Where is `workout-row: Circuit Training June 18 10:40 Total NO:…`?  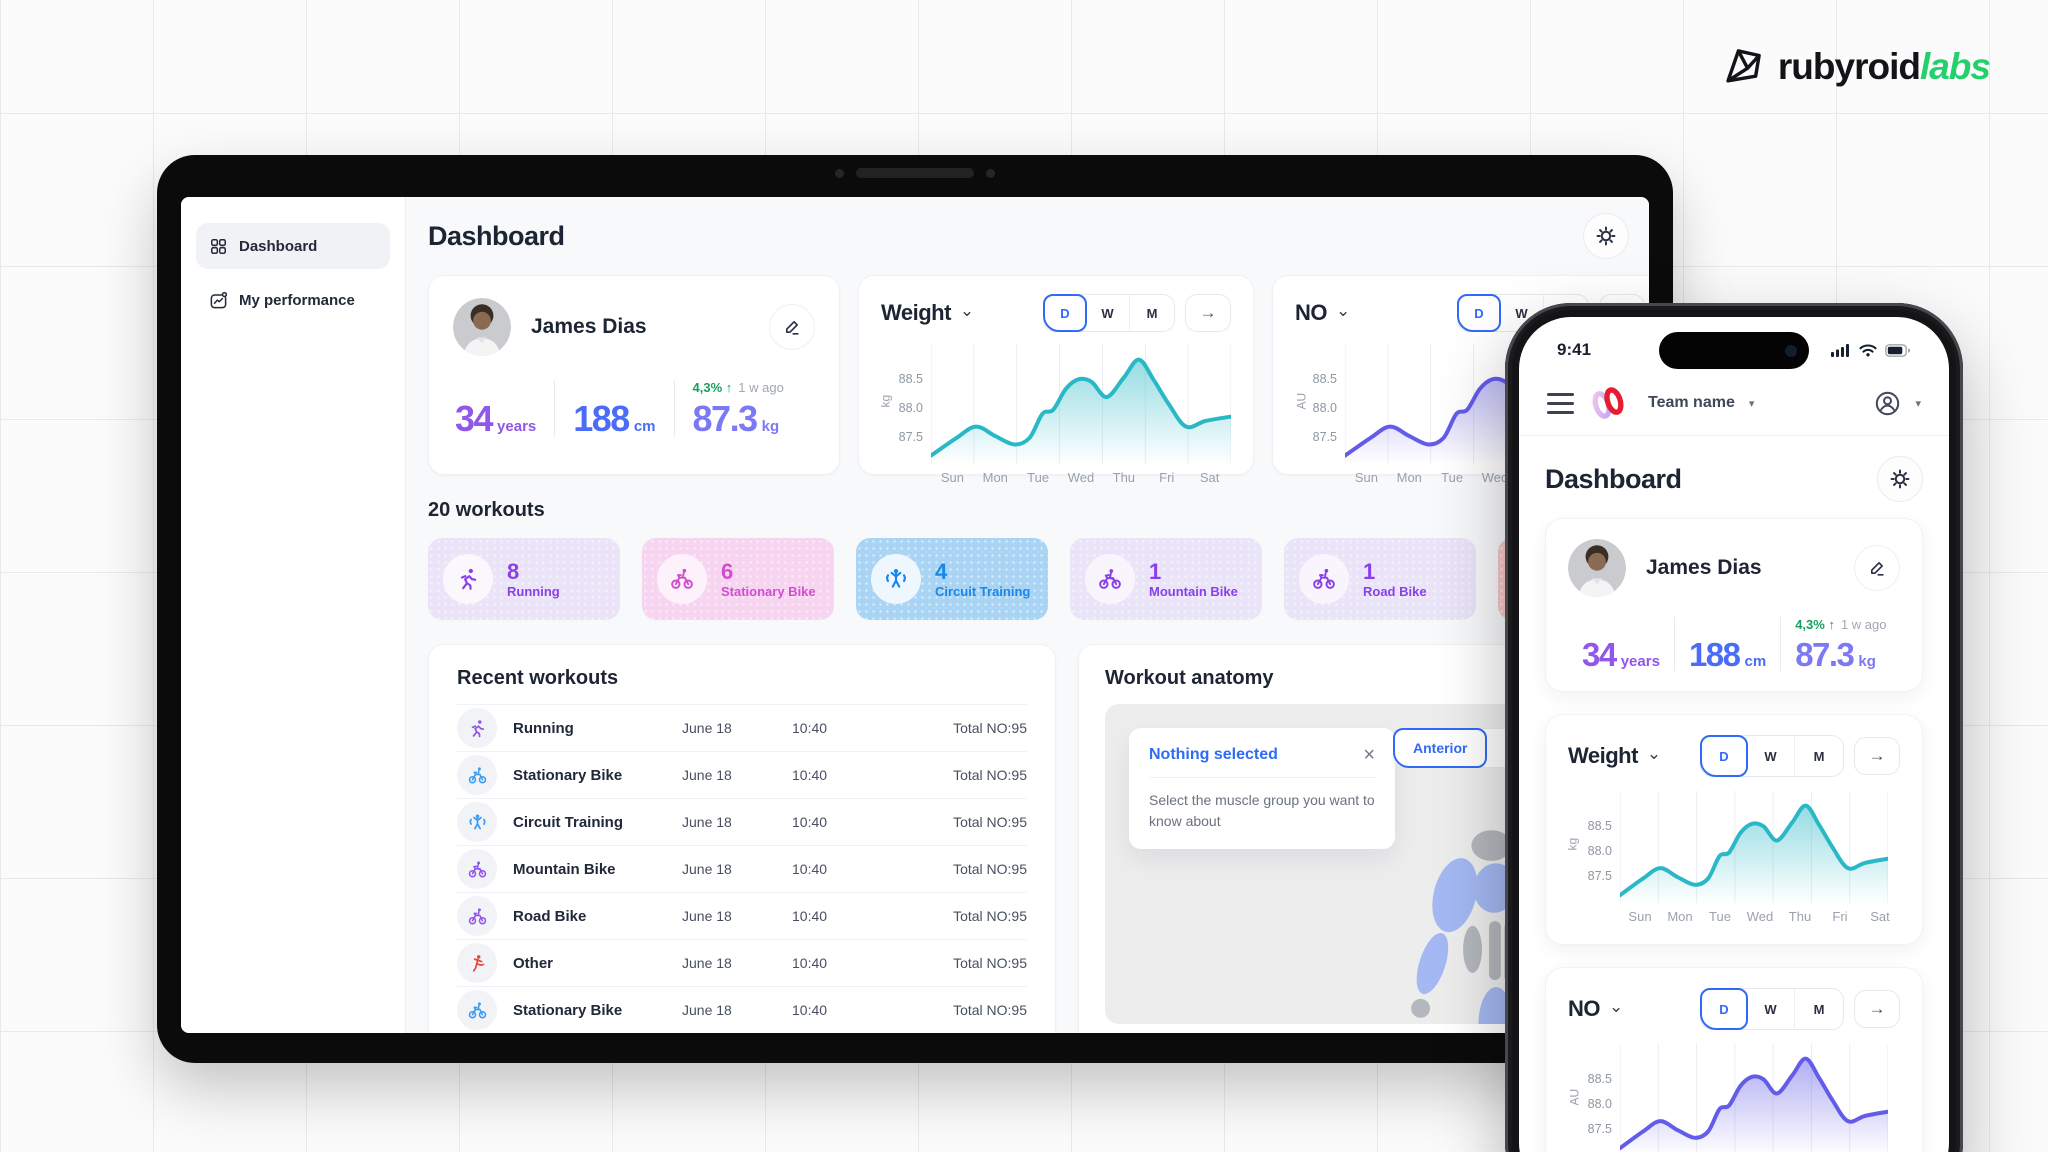 workout-row: Circuit Training June 18 10:40 Total NO:… is located at coordinates (742, 821).